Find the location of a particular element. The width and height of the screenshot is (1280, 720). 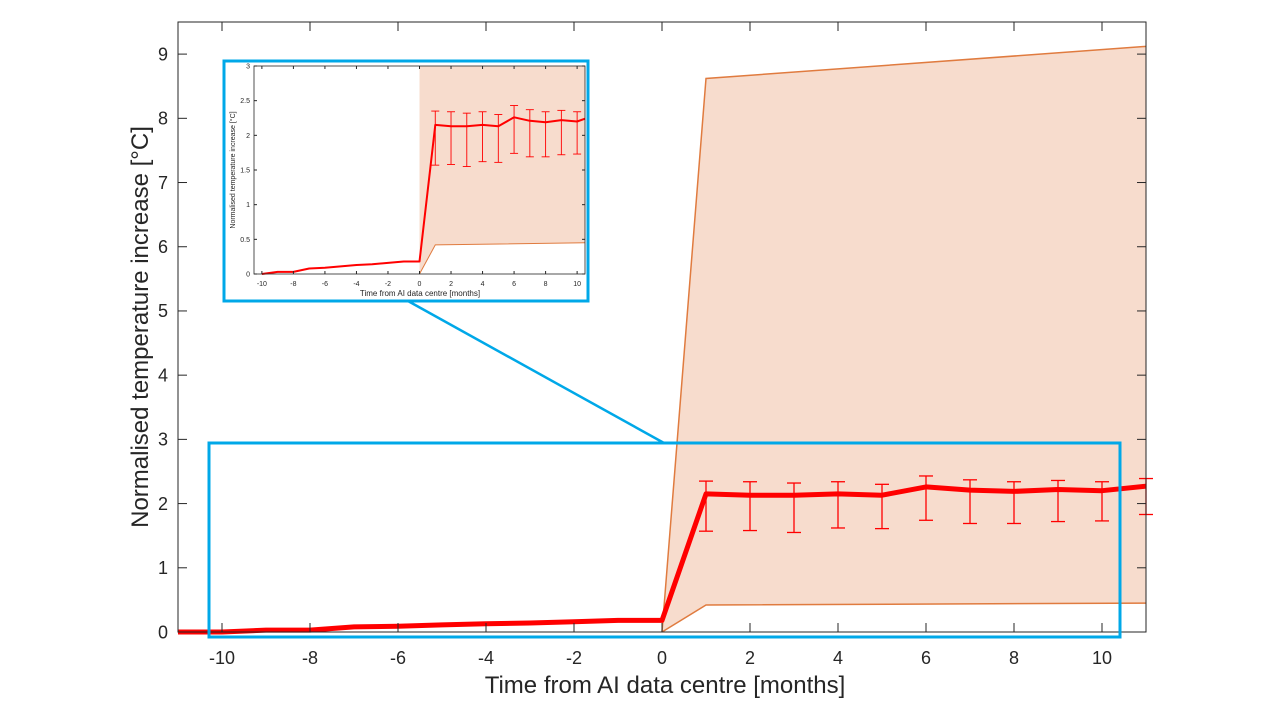

main-x-axis-label: Time from AI data centre [months] is located at coordinates (665, 685).